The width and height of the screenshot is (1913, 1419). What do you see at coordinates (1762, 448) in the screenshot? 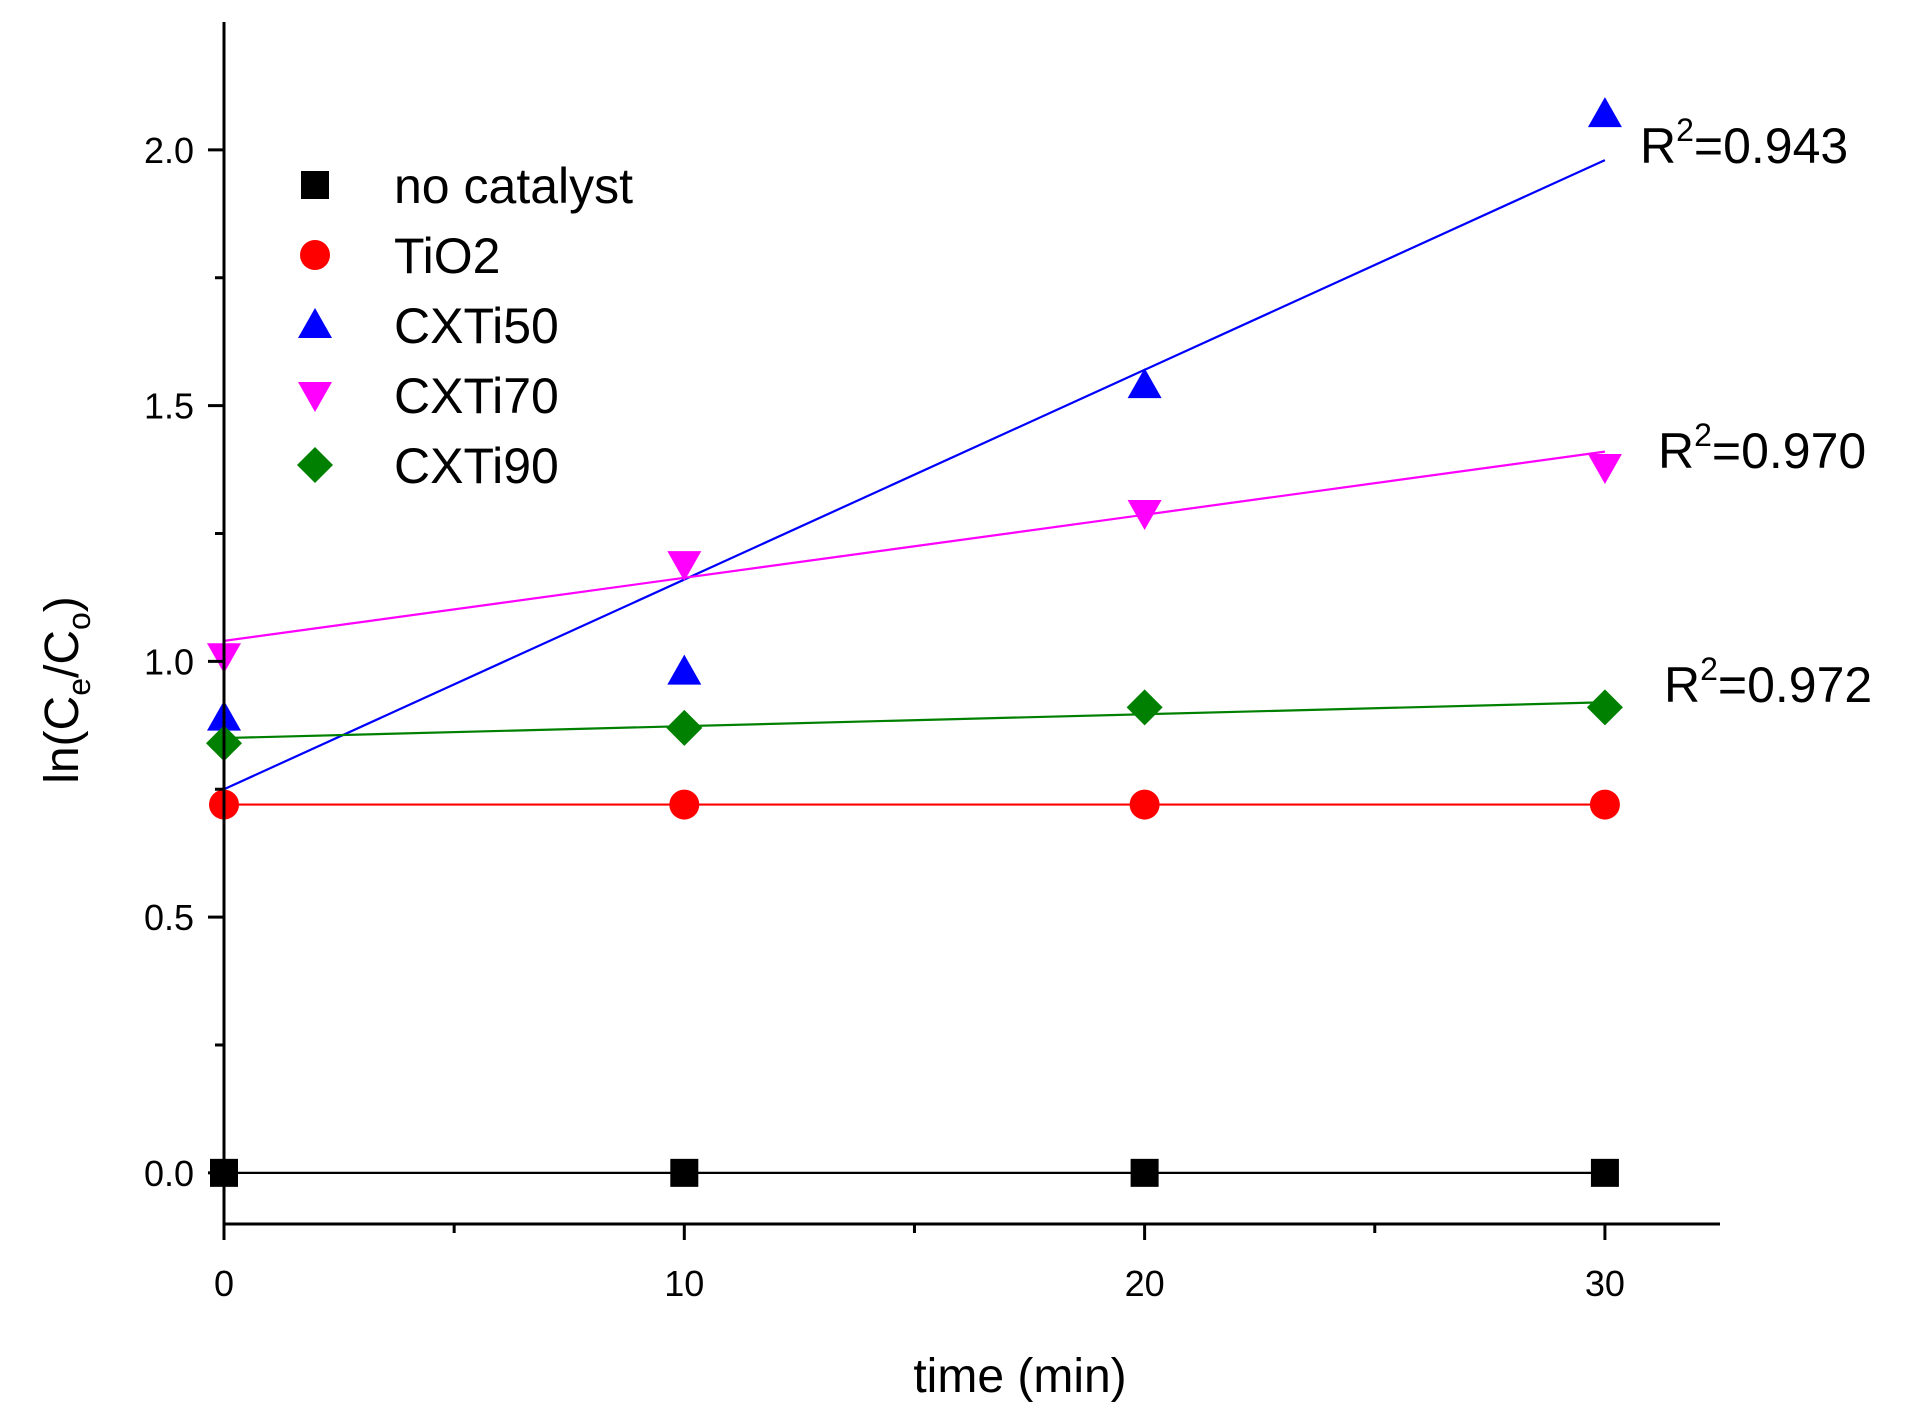
I see `r2-label-cxti70: R2=0.970` at bounding box center [1762, 448].